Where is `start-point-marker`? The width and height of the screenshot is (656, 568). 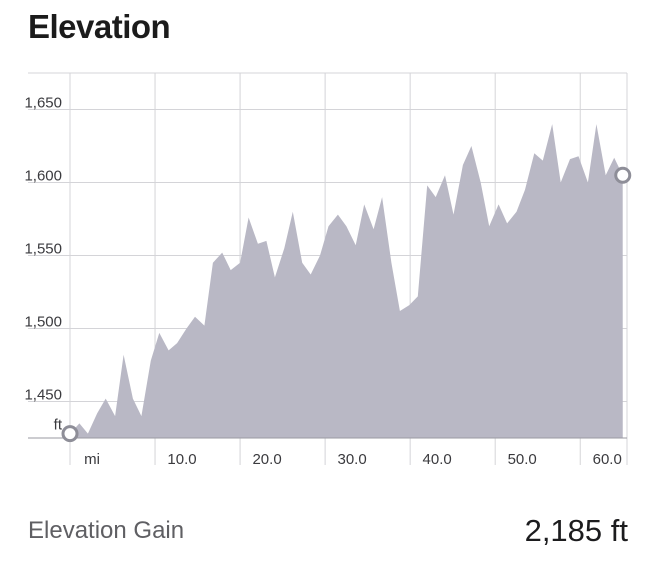 start-point-marker is located at coordinates (70, 434).